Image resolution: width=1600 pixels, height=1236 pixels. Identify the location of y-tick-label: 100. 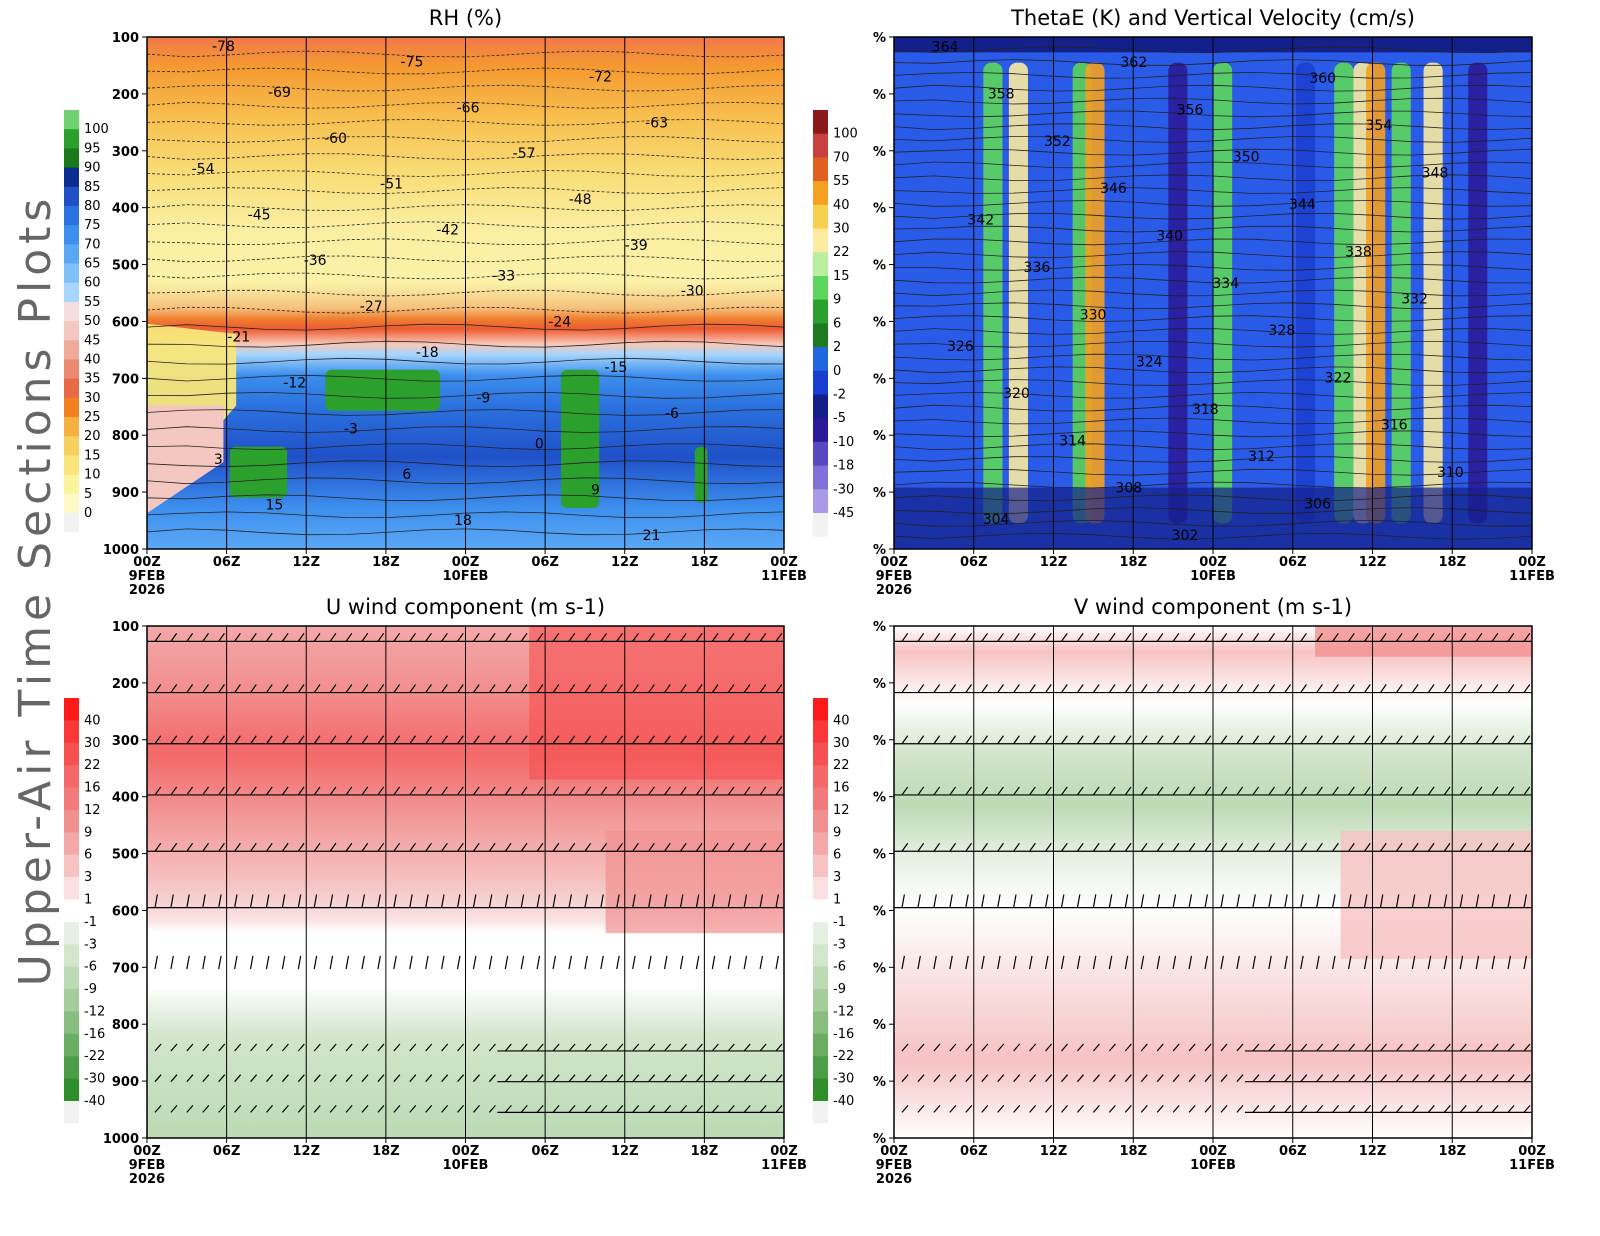
(125, 38).